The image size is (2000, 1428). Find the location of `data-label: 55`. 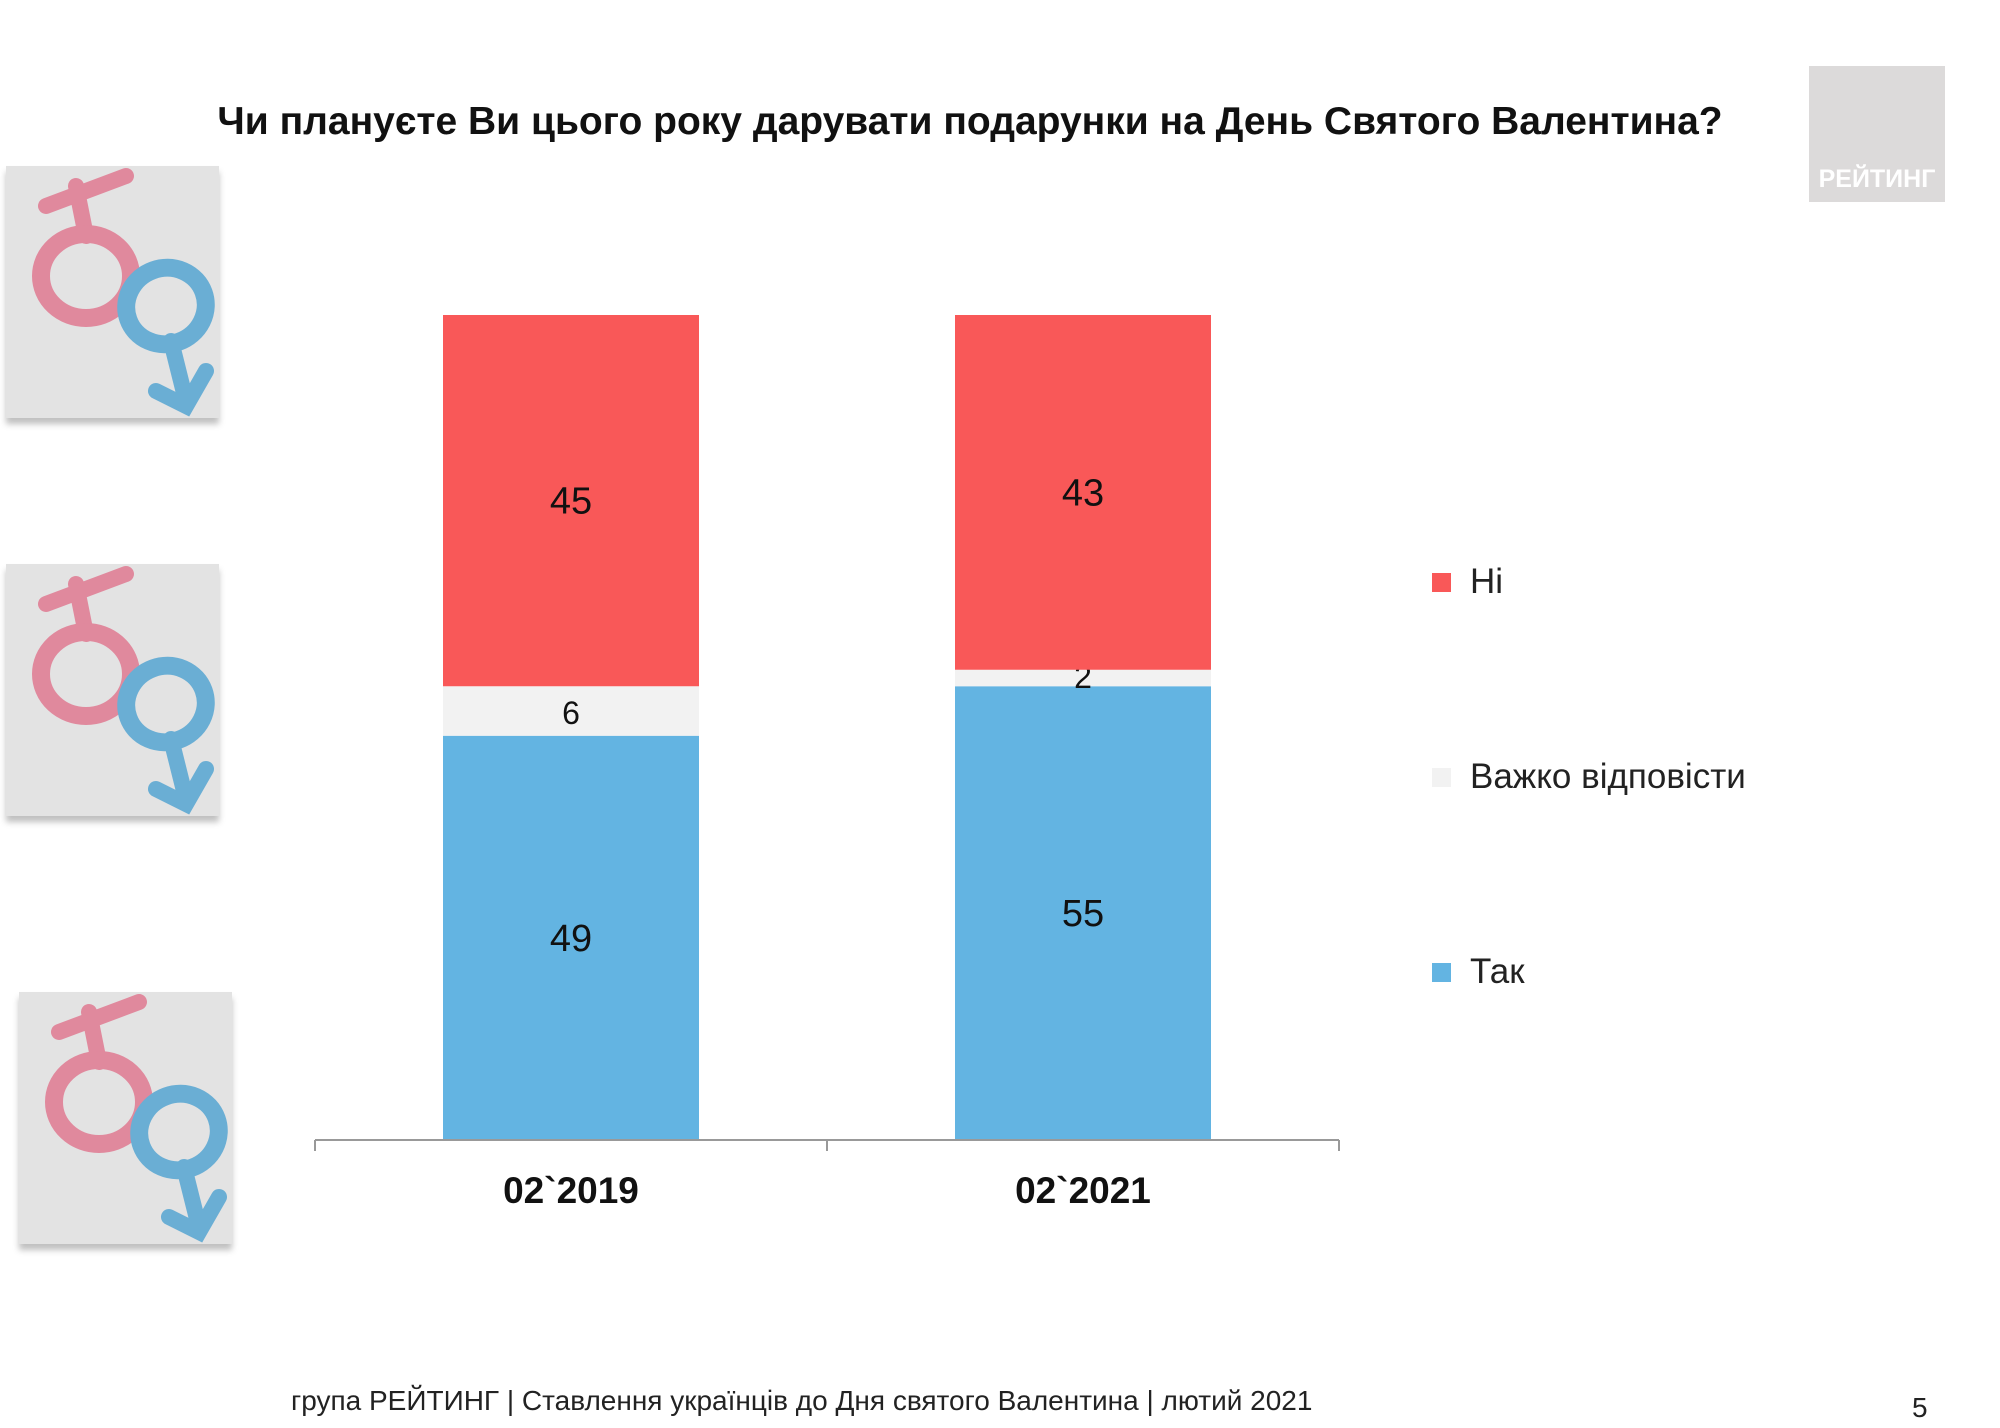

data-label: 55 is located at coordinates (1083, 914).